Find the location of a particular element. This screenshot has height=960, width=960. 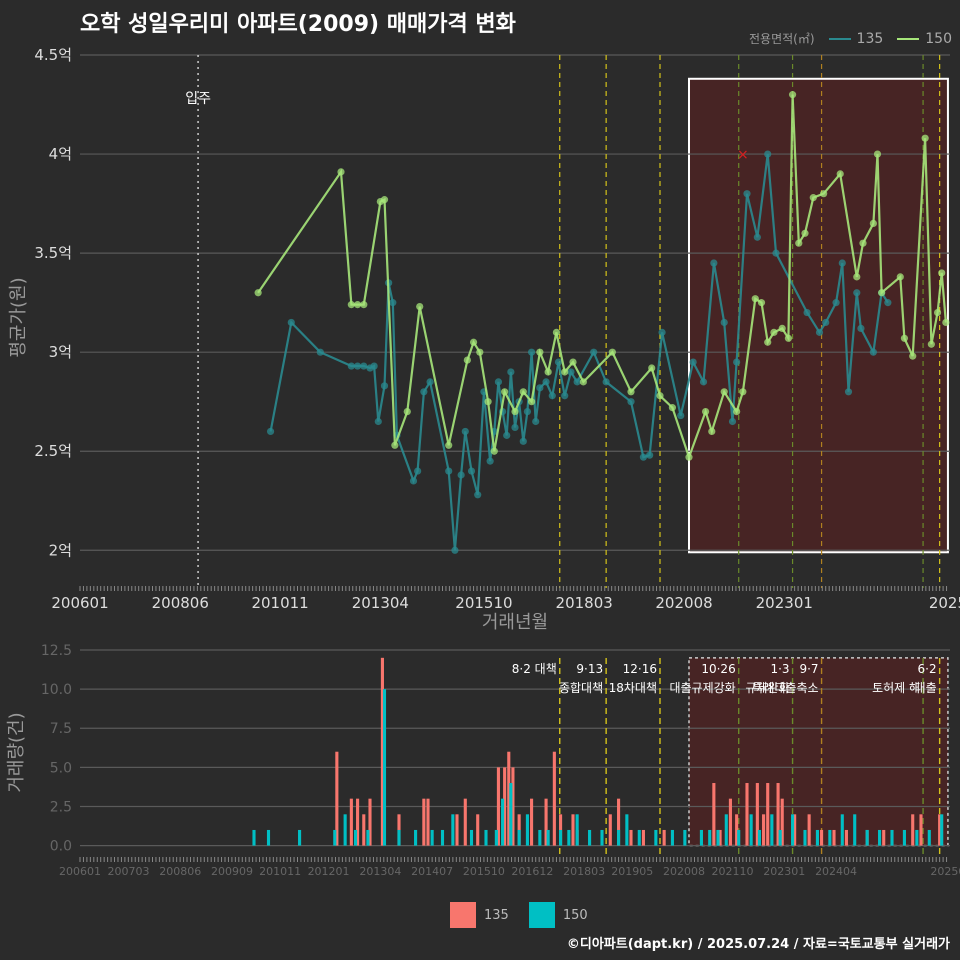

y-tick-label: 7.5 is located at coordinates (61, 729).